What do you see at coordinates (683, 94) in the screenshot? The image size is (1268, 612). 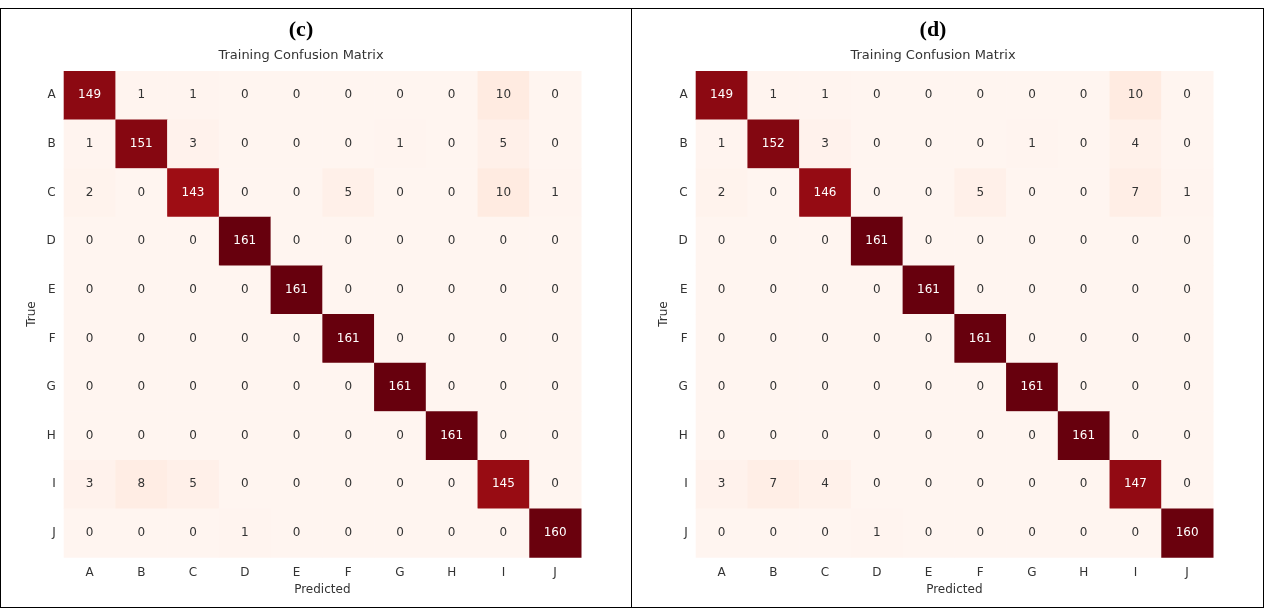 I see `y-tick-label: A` at bounding box center [683, 94].